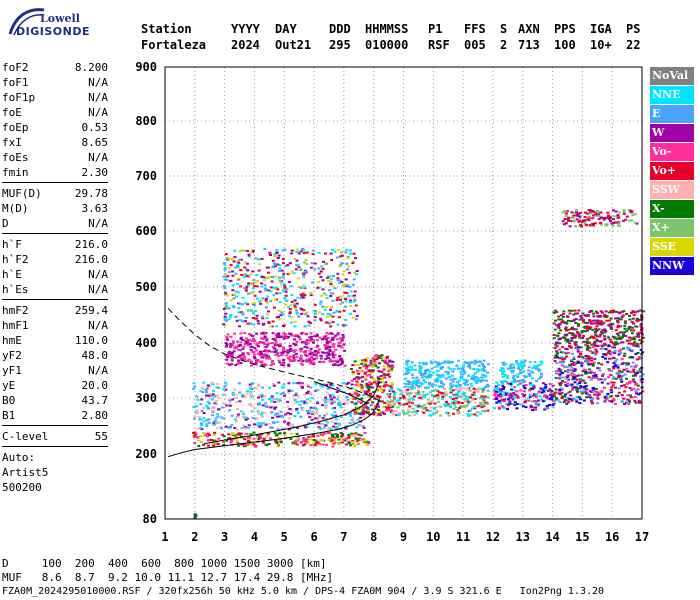 This screenshot has height=600, width=700. I want to click on header-label: DAY, so click(286, 29).